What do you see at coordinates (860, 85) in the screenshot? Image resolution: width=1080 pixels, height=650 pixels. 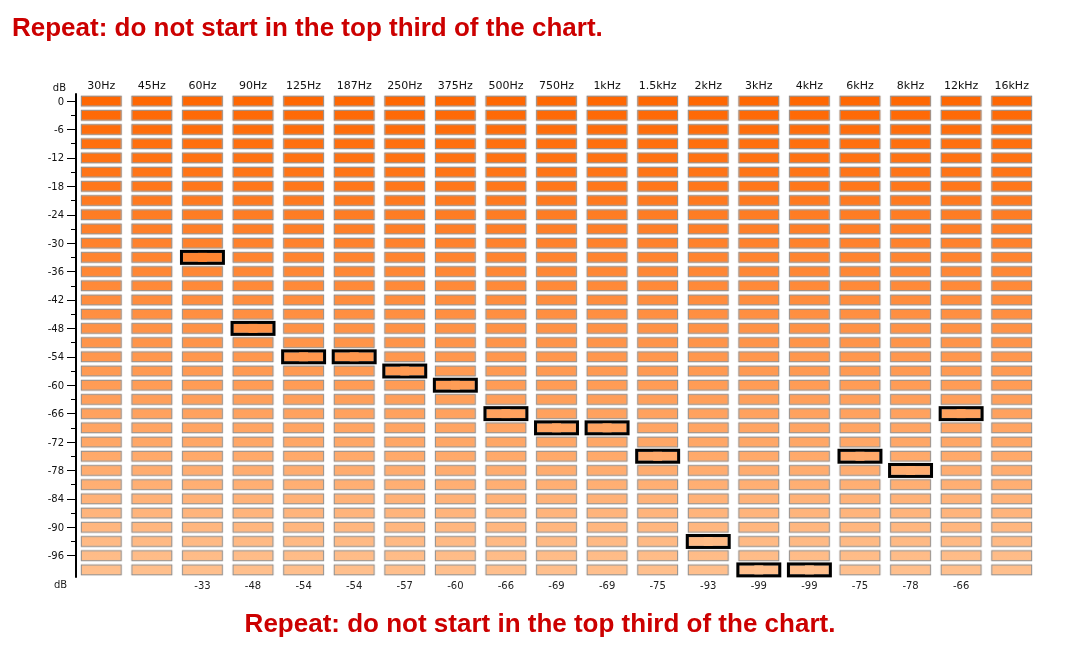 I see `x-tick-label: 6kHz` at bounding box center [860, 85].